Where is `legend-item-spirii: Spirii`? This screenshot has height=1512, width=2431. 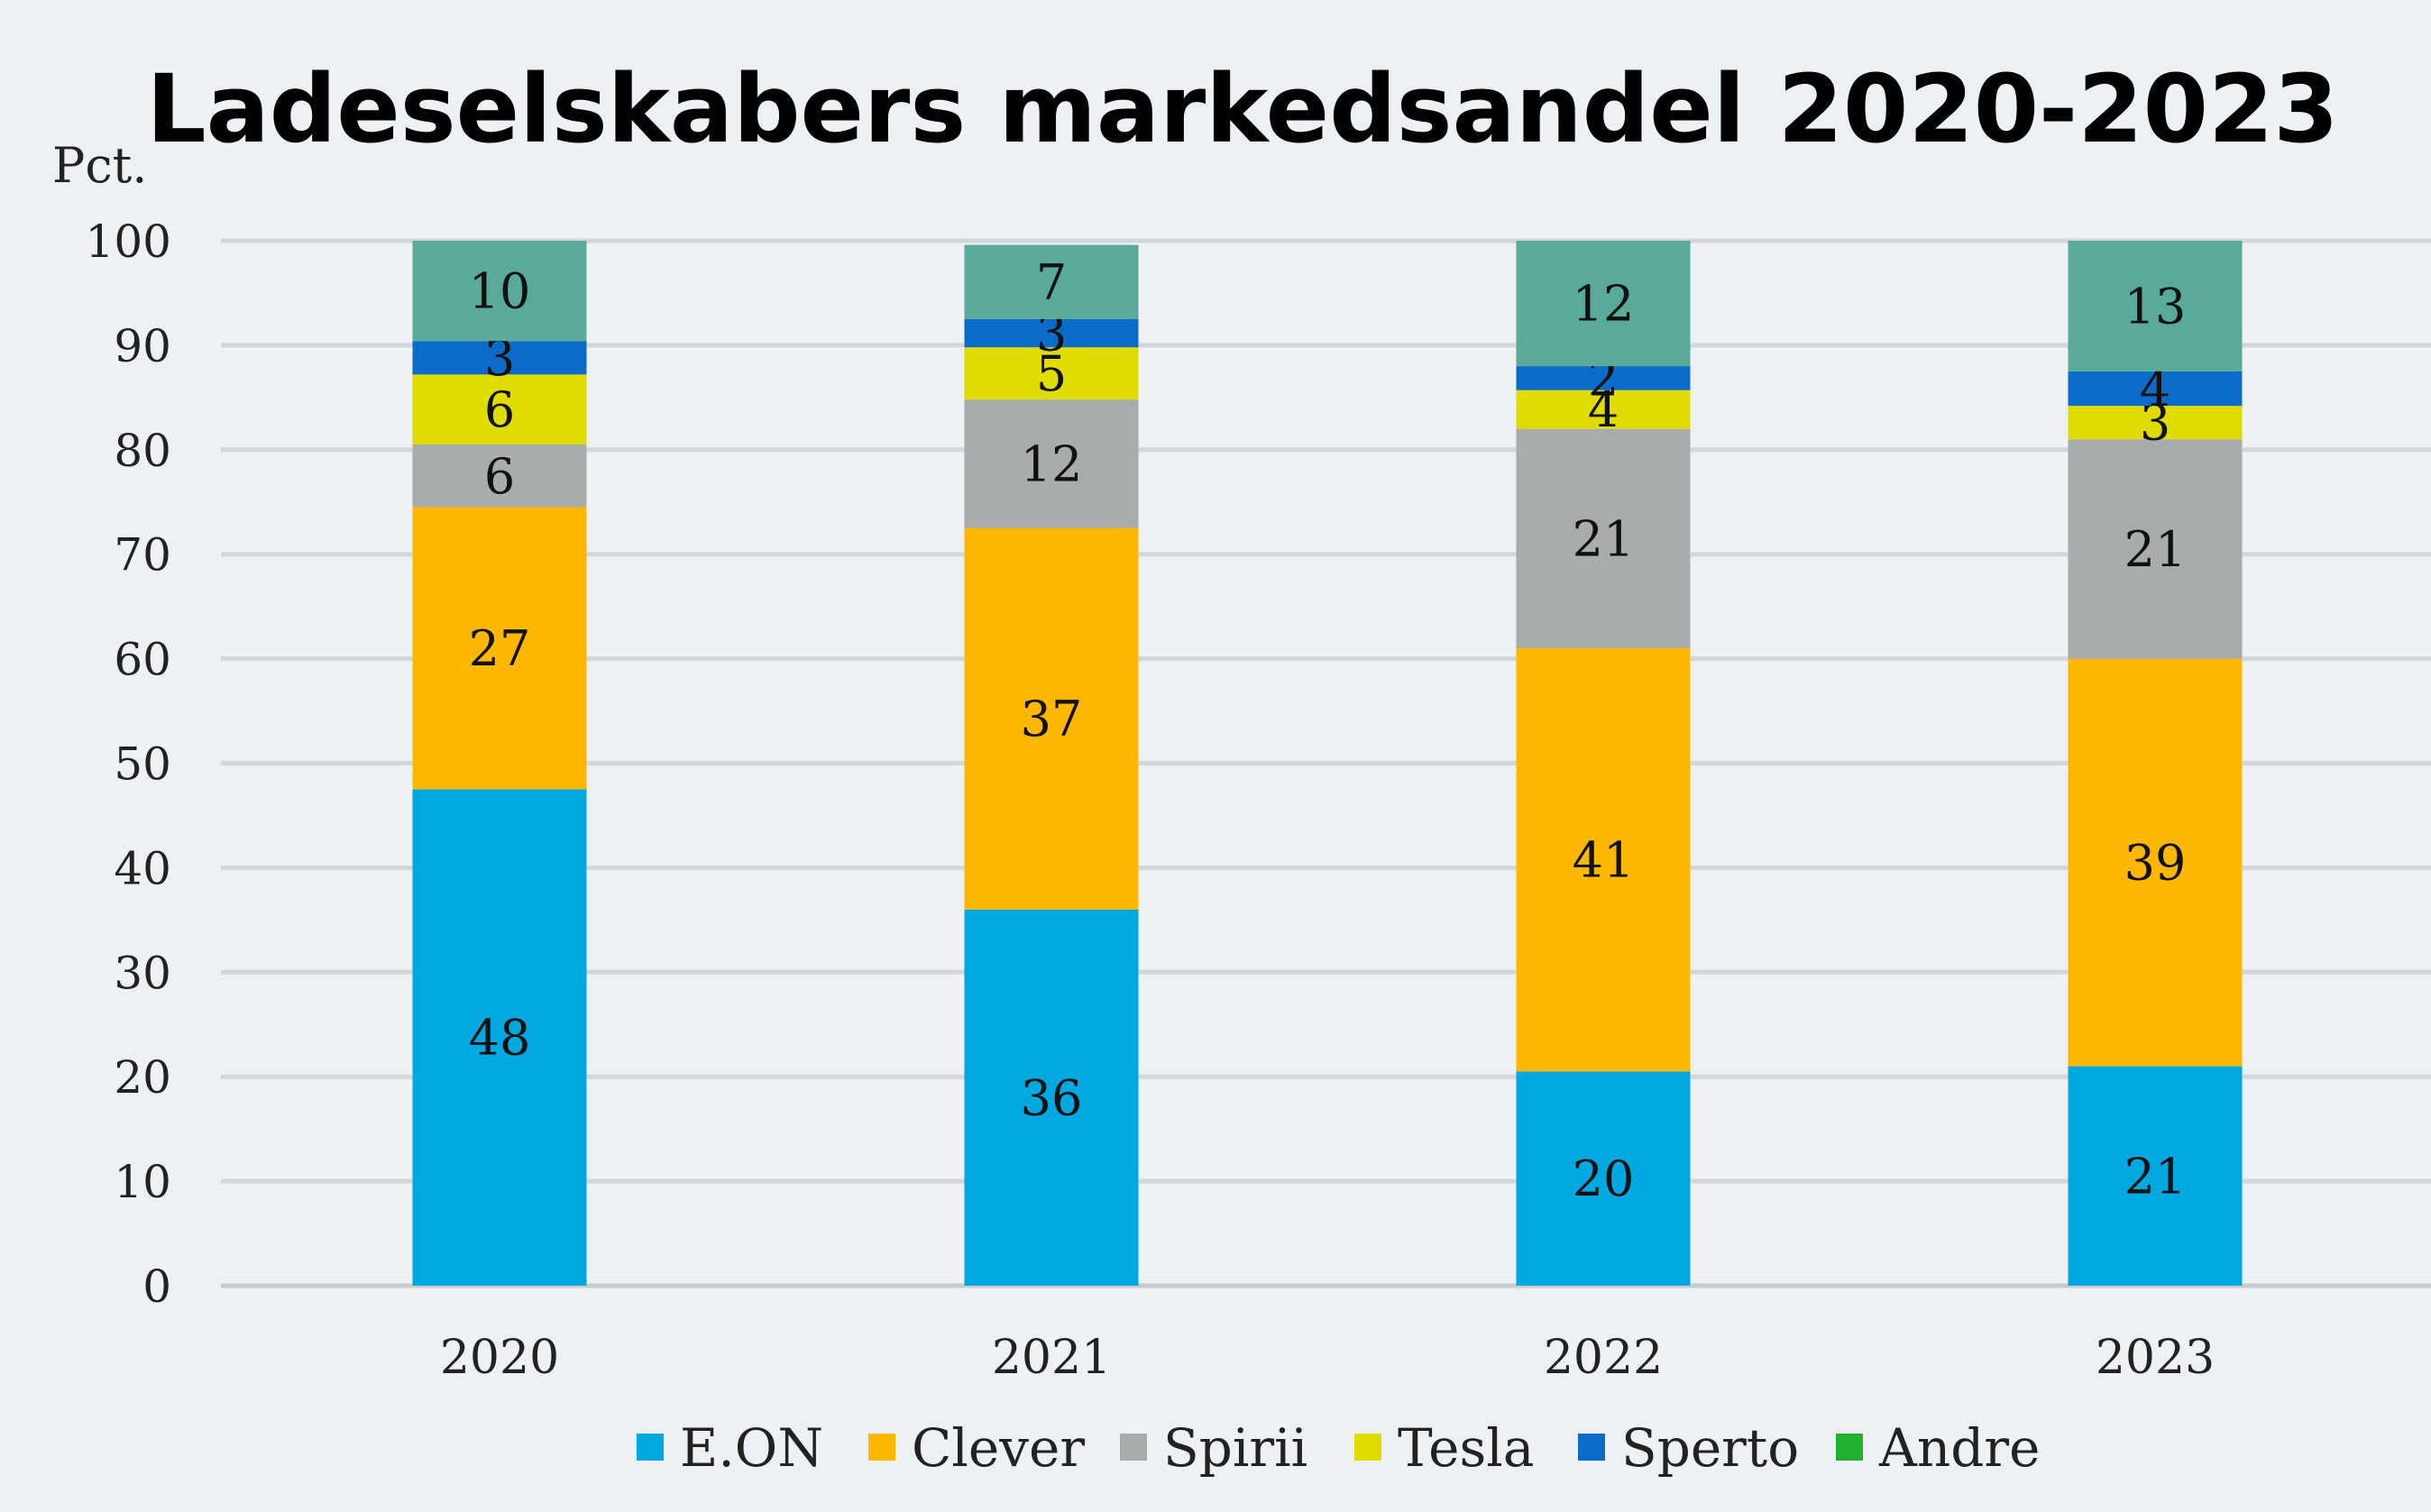 legend-item-spirii: Spirii is located at coordinates (1213, 1448).